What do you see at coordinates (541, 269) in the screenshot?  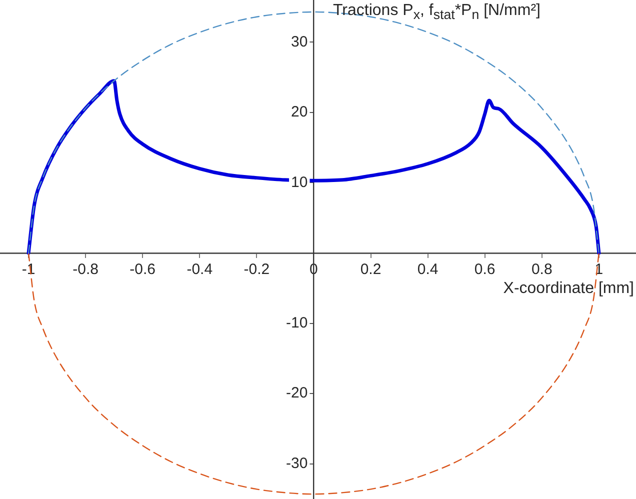 I see `x-tick-label: 0.8` at bounding box center [541, 269].